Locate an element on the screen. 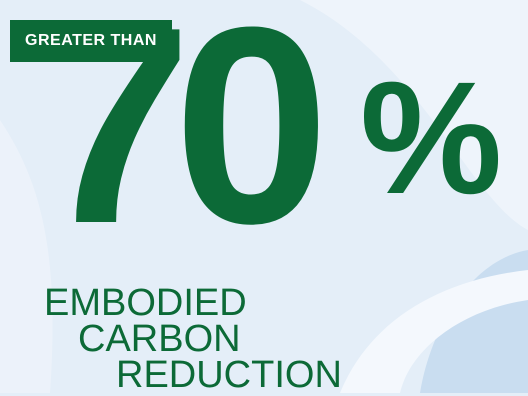 The image size is (528, 396). caption-line-reduction: REDUCTION is located at coordinates (229, 375).